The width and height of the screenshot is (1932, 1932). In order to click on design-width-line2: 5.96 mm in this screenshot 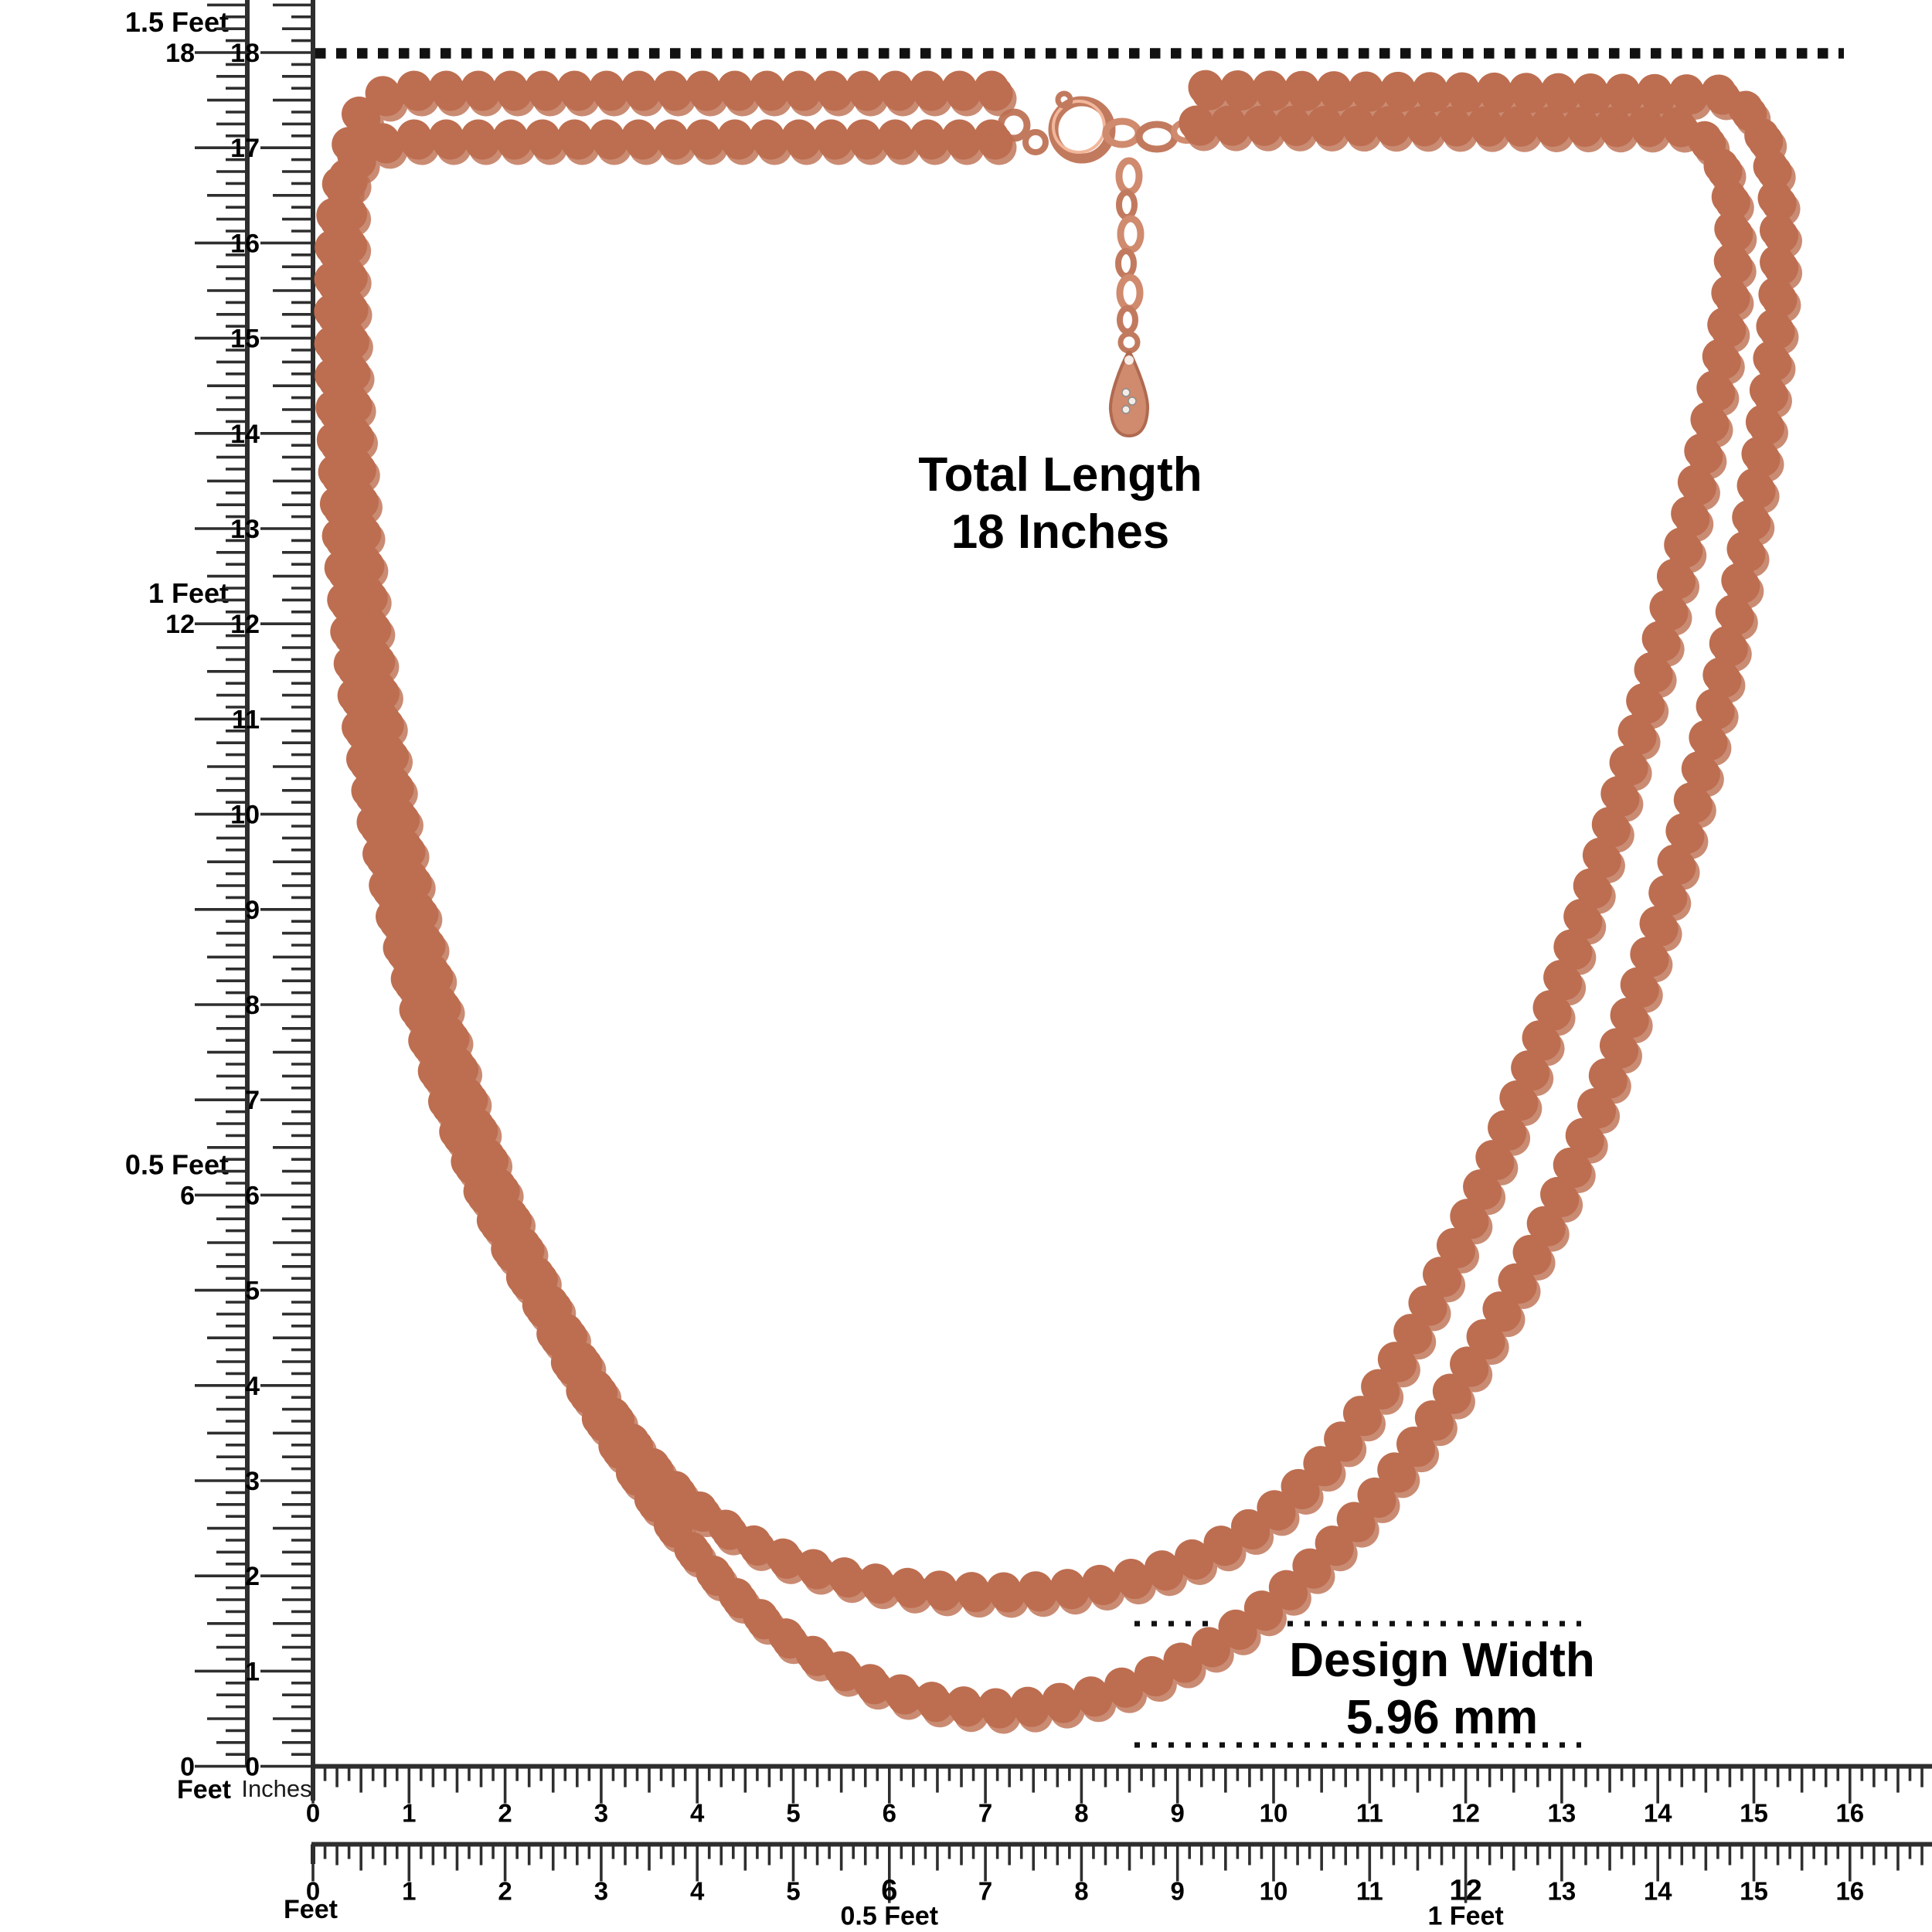, I will do `click(1442, 1717)`.